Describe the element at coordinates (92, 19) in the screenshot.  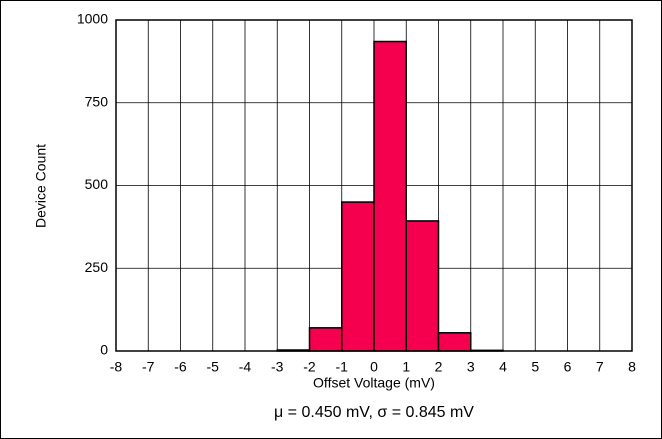
I see `y-tick-label: 1000` at that location.